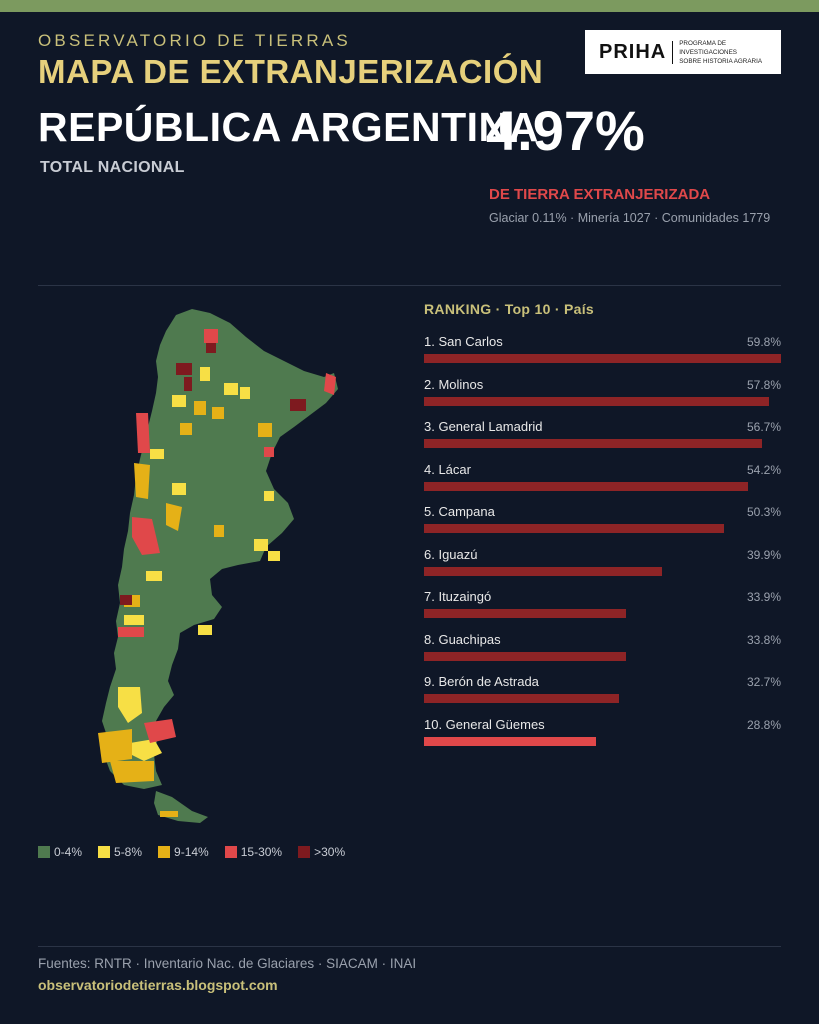 This screenshot has height=1024, width=819. I want to click on page-title: MAPA DE EXTRANJERIZACIÓN, so click(291, 71).